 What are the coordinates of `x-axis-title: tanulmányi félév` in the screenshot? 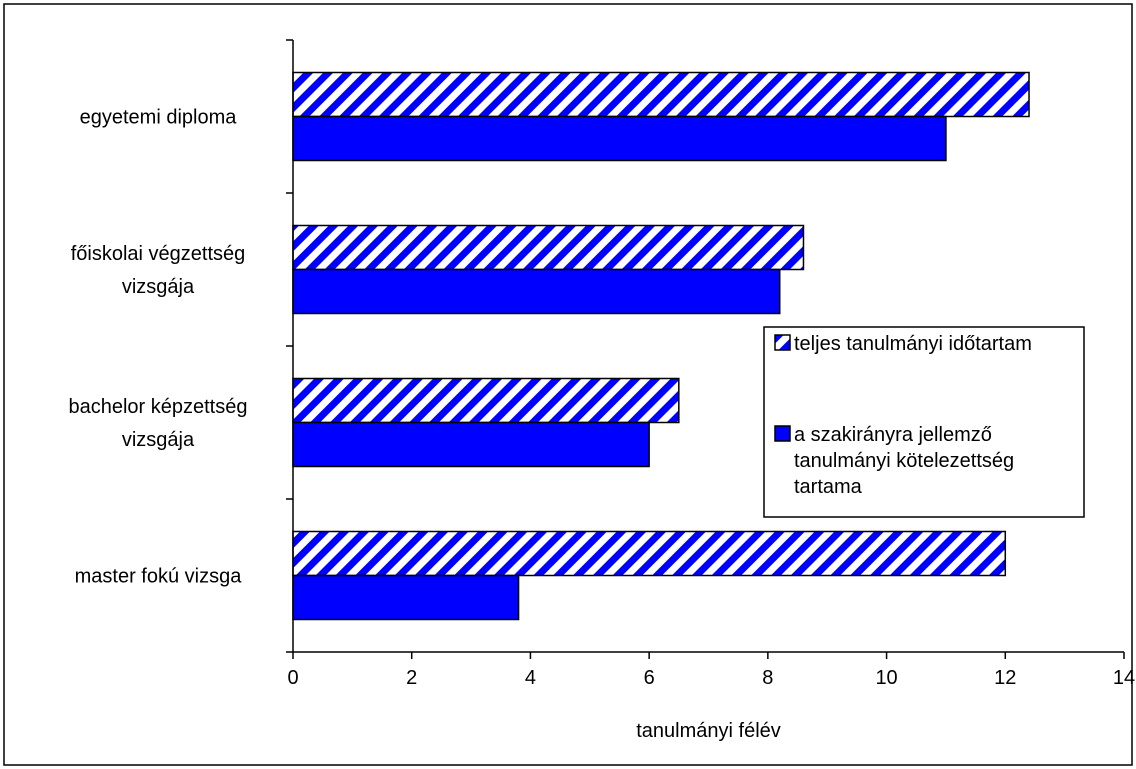 It's located at (708, 731).